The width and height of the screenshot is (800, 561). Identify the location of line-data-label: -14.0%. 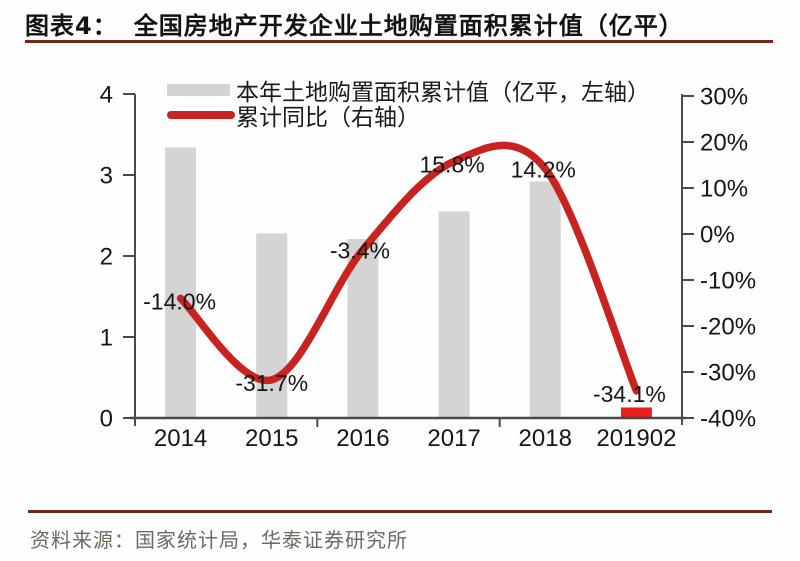
(179, 301).